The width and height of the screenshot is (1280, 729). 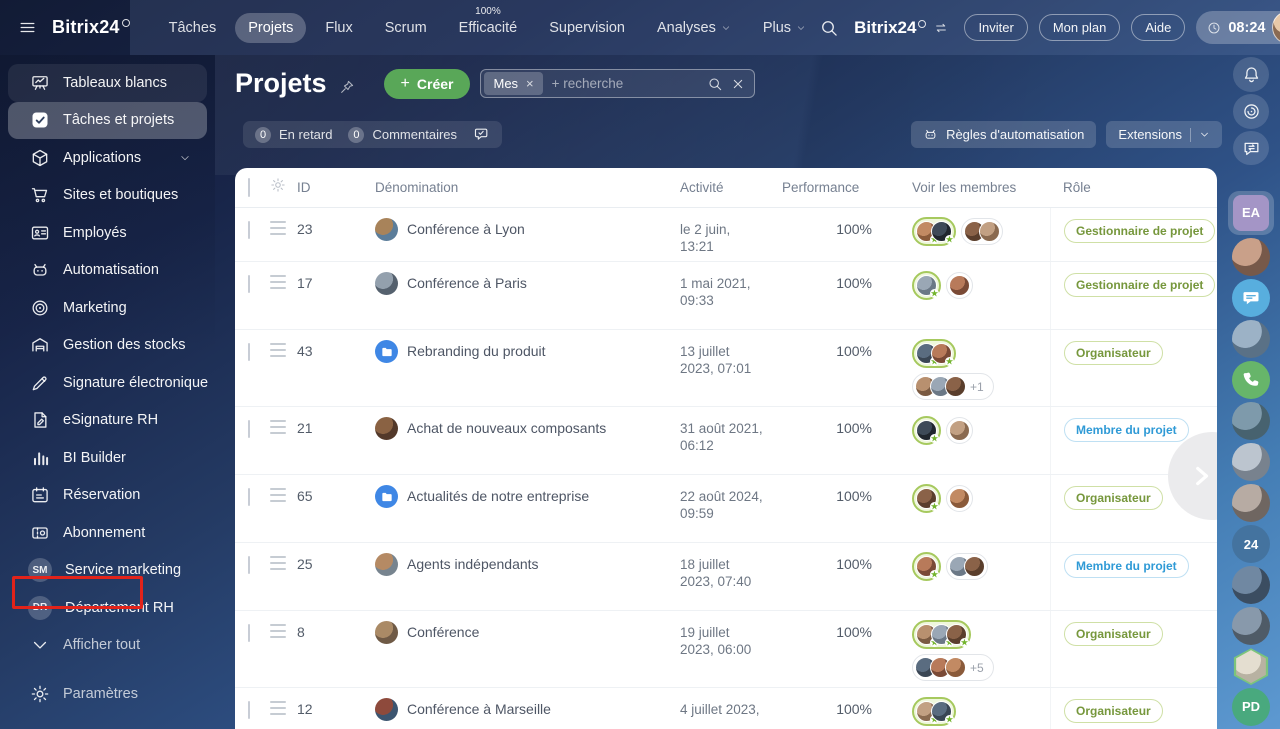 What do you see at coordinates (476, 351) in the screenshot?
I see `project-name: Rebranding du produit` at bounding box center [476, 351].